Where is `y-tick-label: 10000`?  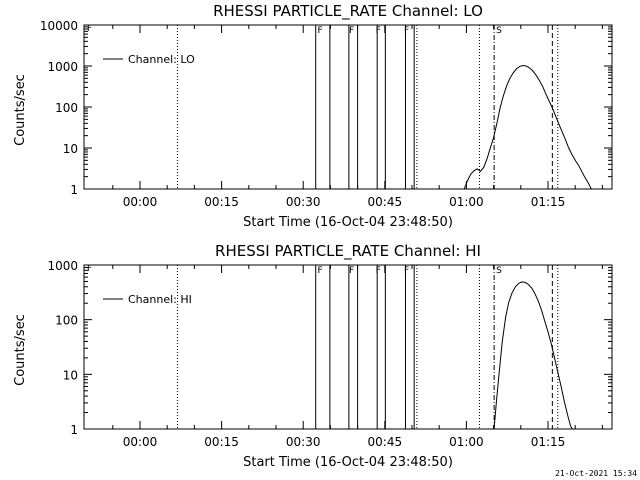 y-tick-label: 10000 is located at coordinates (59, 26).